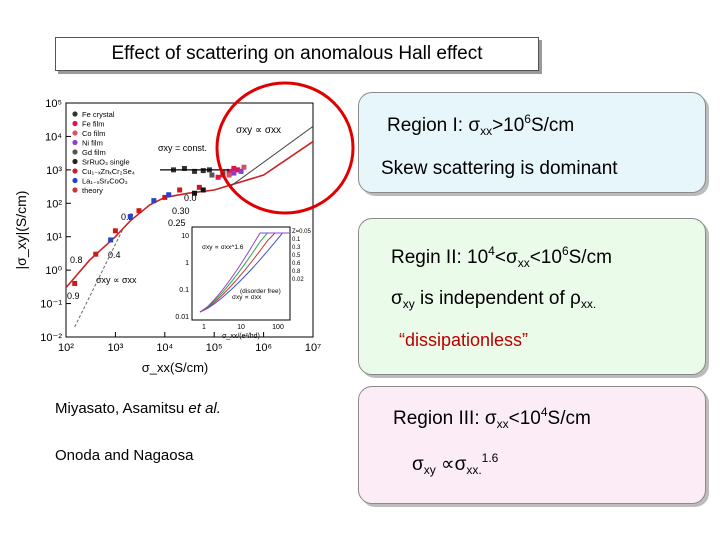  Describe the element at coordinates (508, 125) in the screenshot. I see `relation: >10` at that location.